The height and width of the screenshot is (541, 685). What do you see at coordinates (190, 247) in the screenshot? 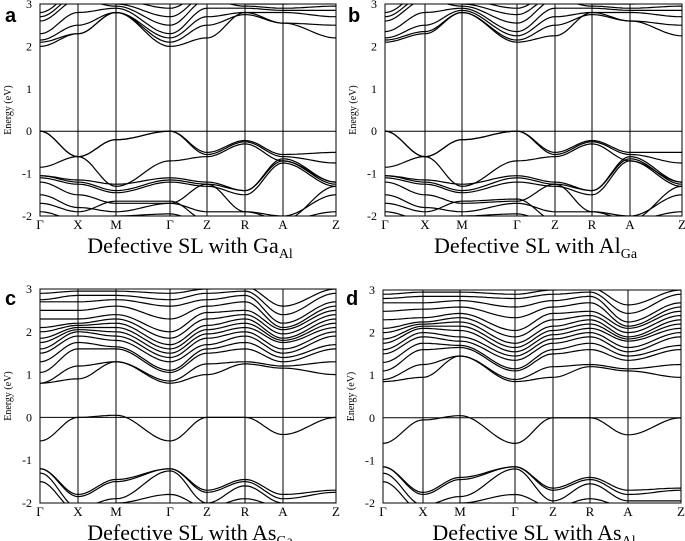
I see `panel-caption: Defective SL with GaAl` at bounding box center [190, 247].